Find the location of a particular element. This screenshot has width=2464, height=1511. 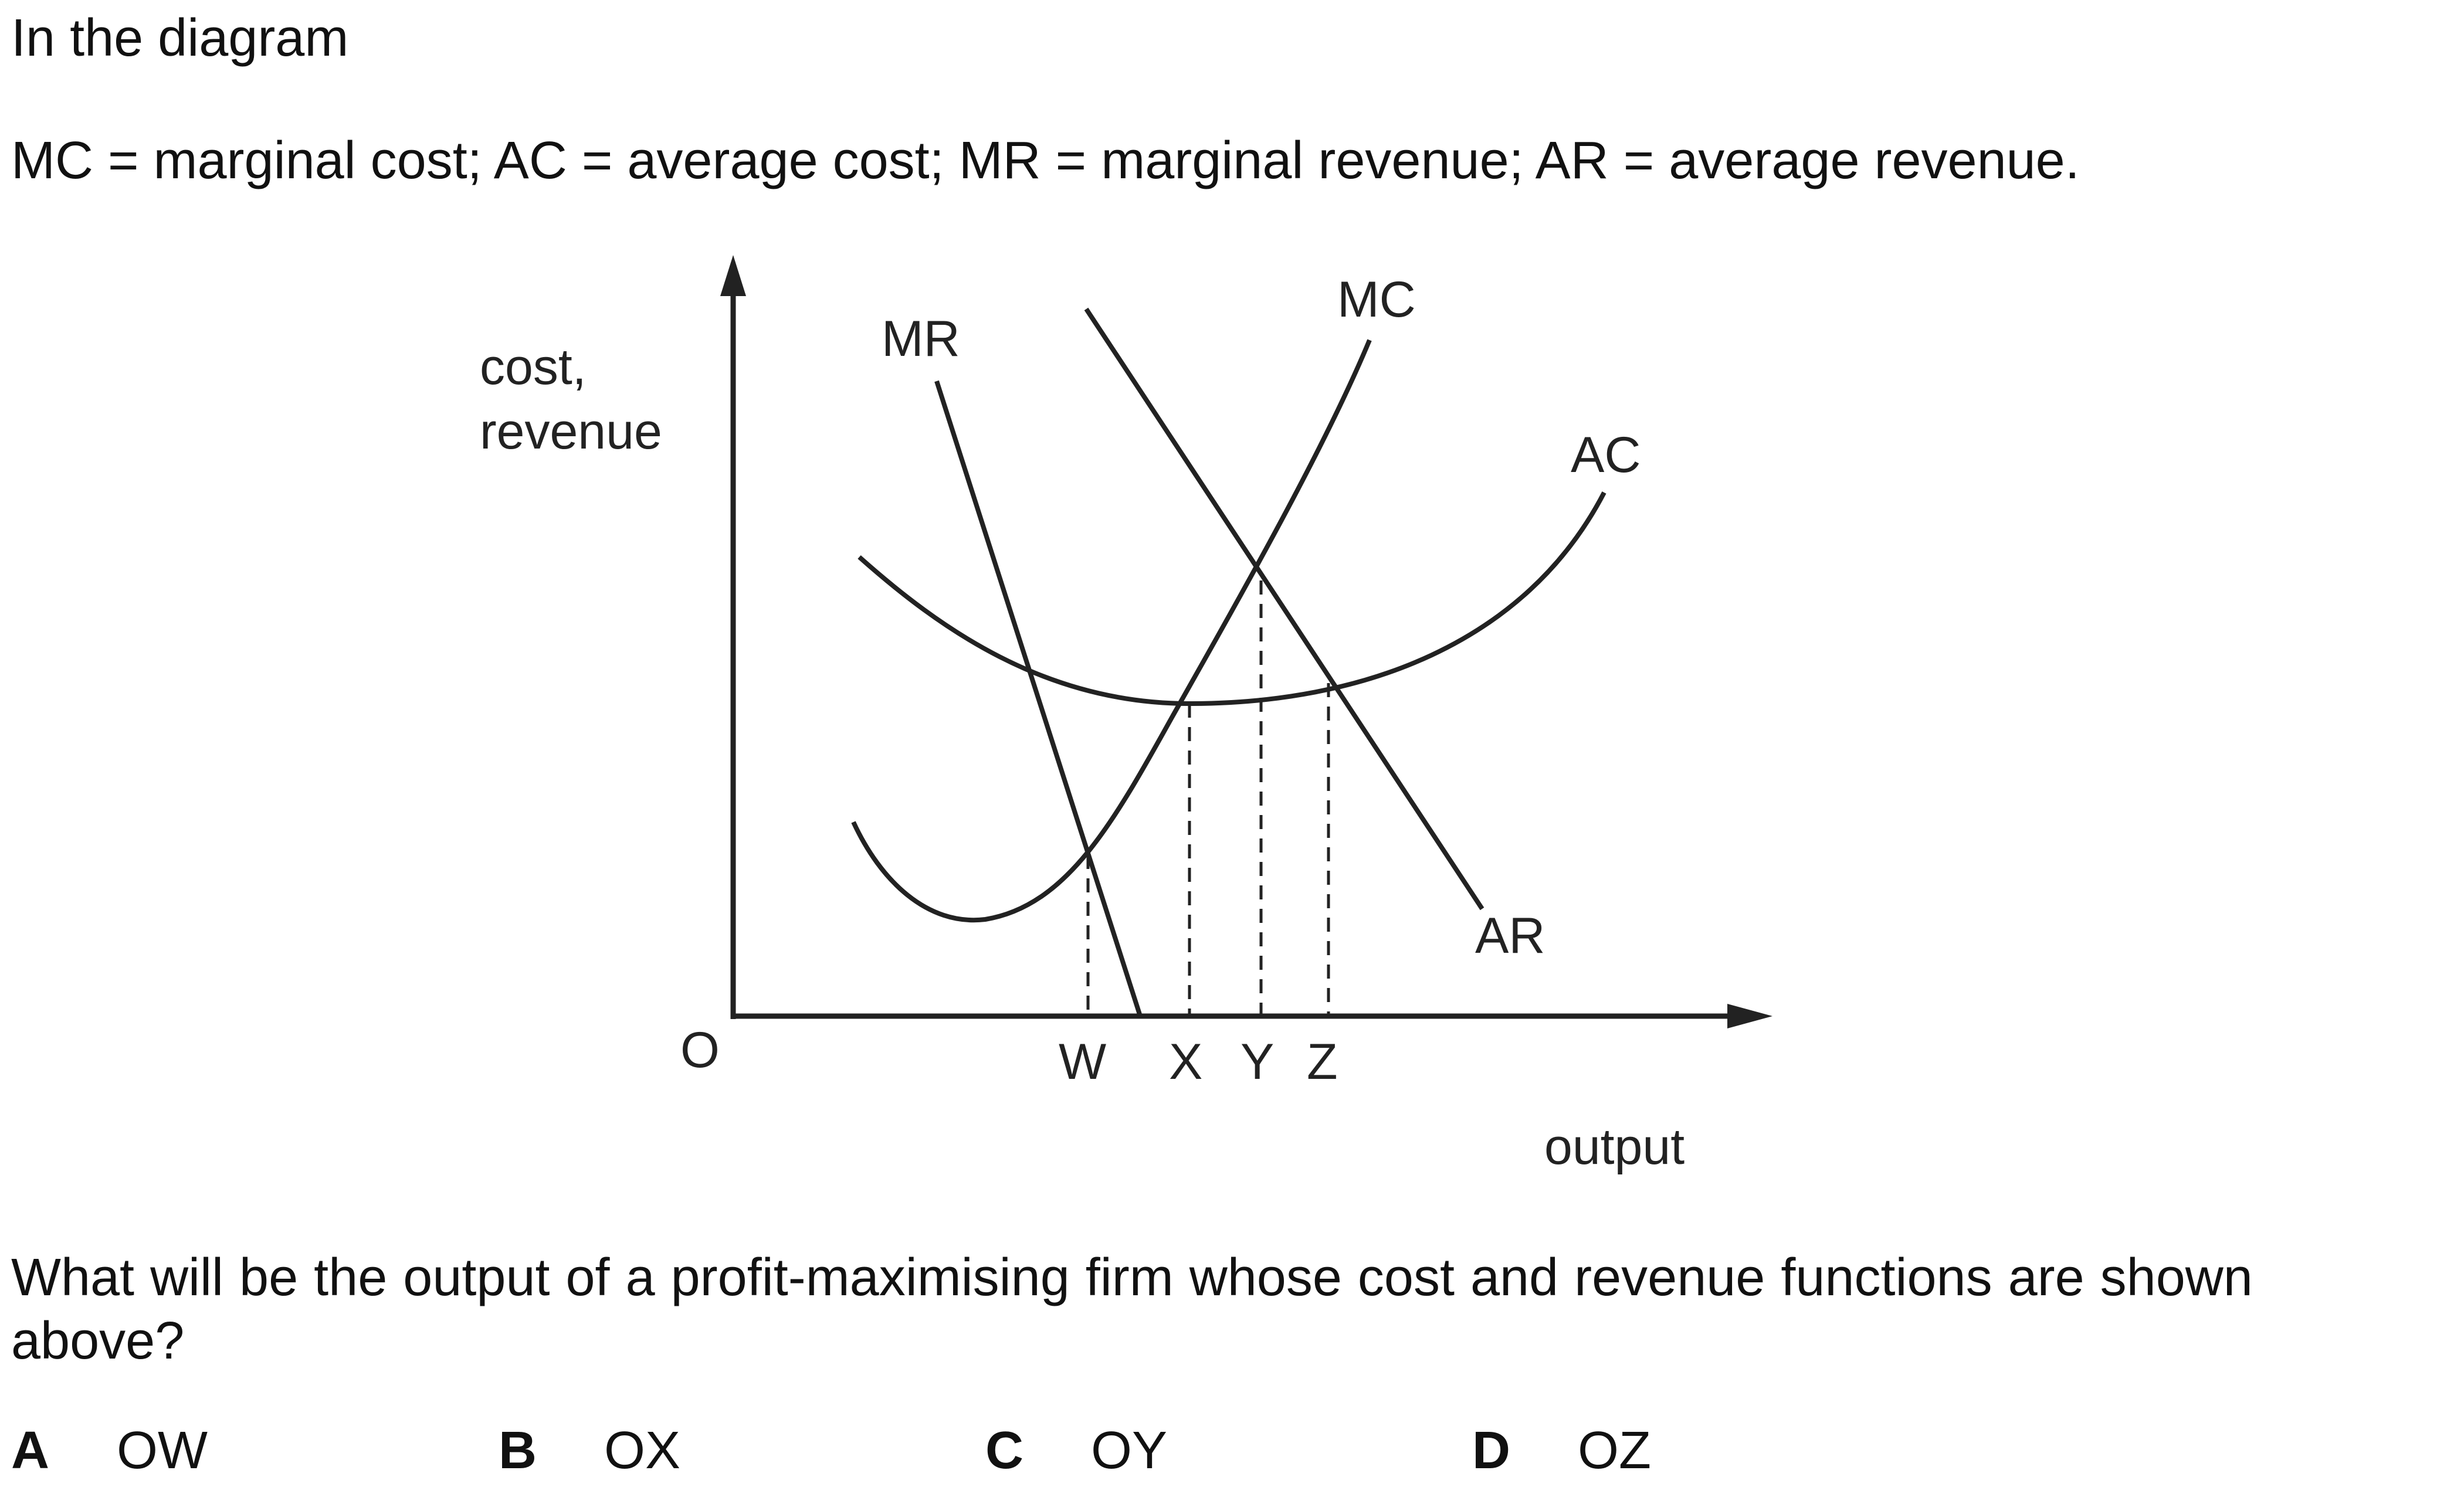

option-a-letter: A is located at coordinates (30, 1450).